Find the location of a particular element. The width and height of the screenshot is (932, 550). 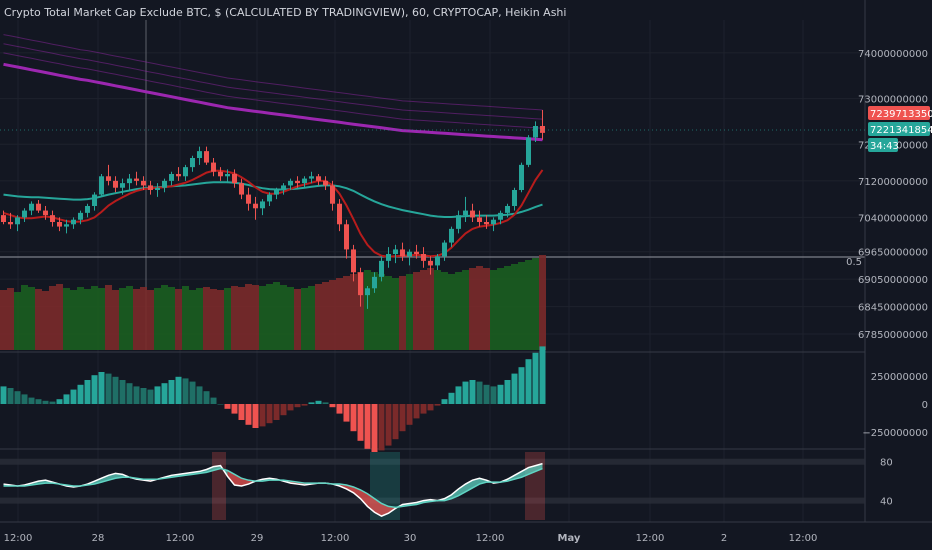

histogram-tick-label: 250000000 is located at coordinates (899, 377).